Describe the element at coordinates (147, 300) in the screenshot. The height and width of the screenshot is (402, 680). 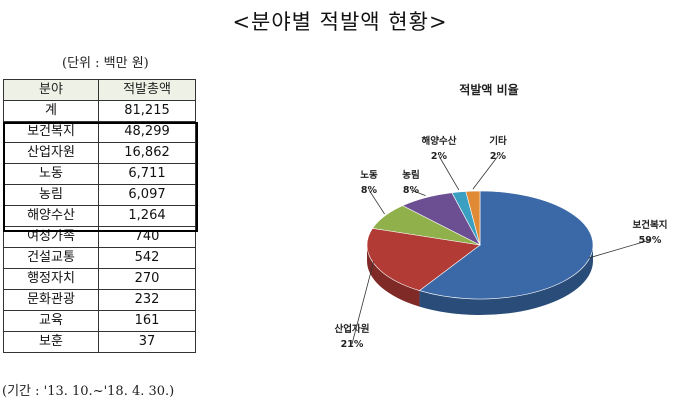
I see `cell-amount: 232` at that location.